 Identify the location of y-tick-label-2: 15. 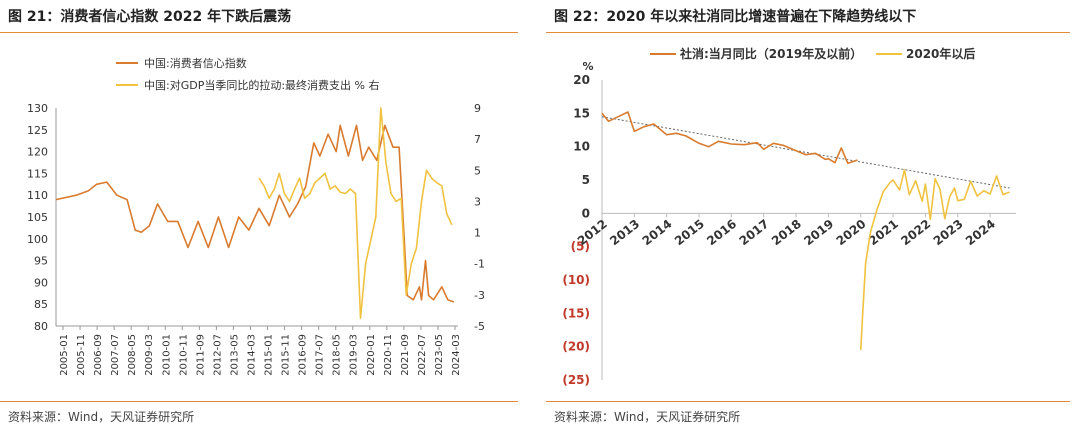
(581, 113).